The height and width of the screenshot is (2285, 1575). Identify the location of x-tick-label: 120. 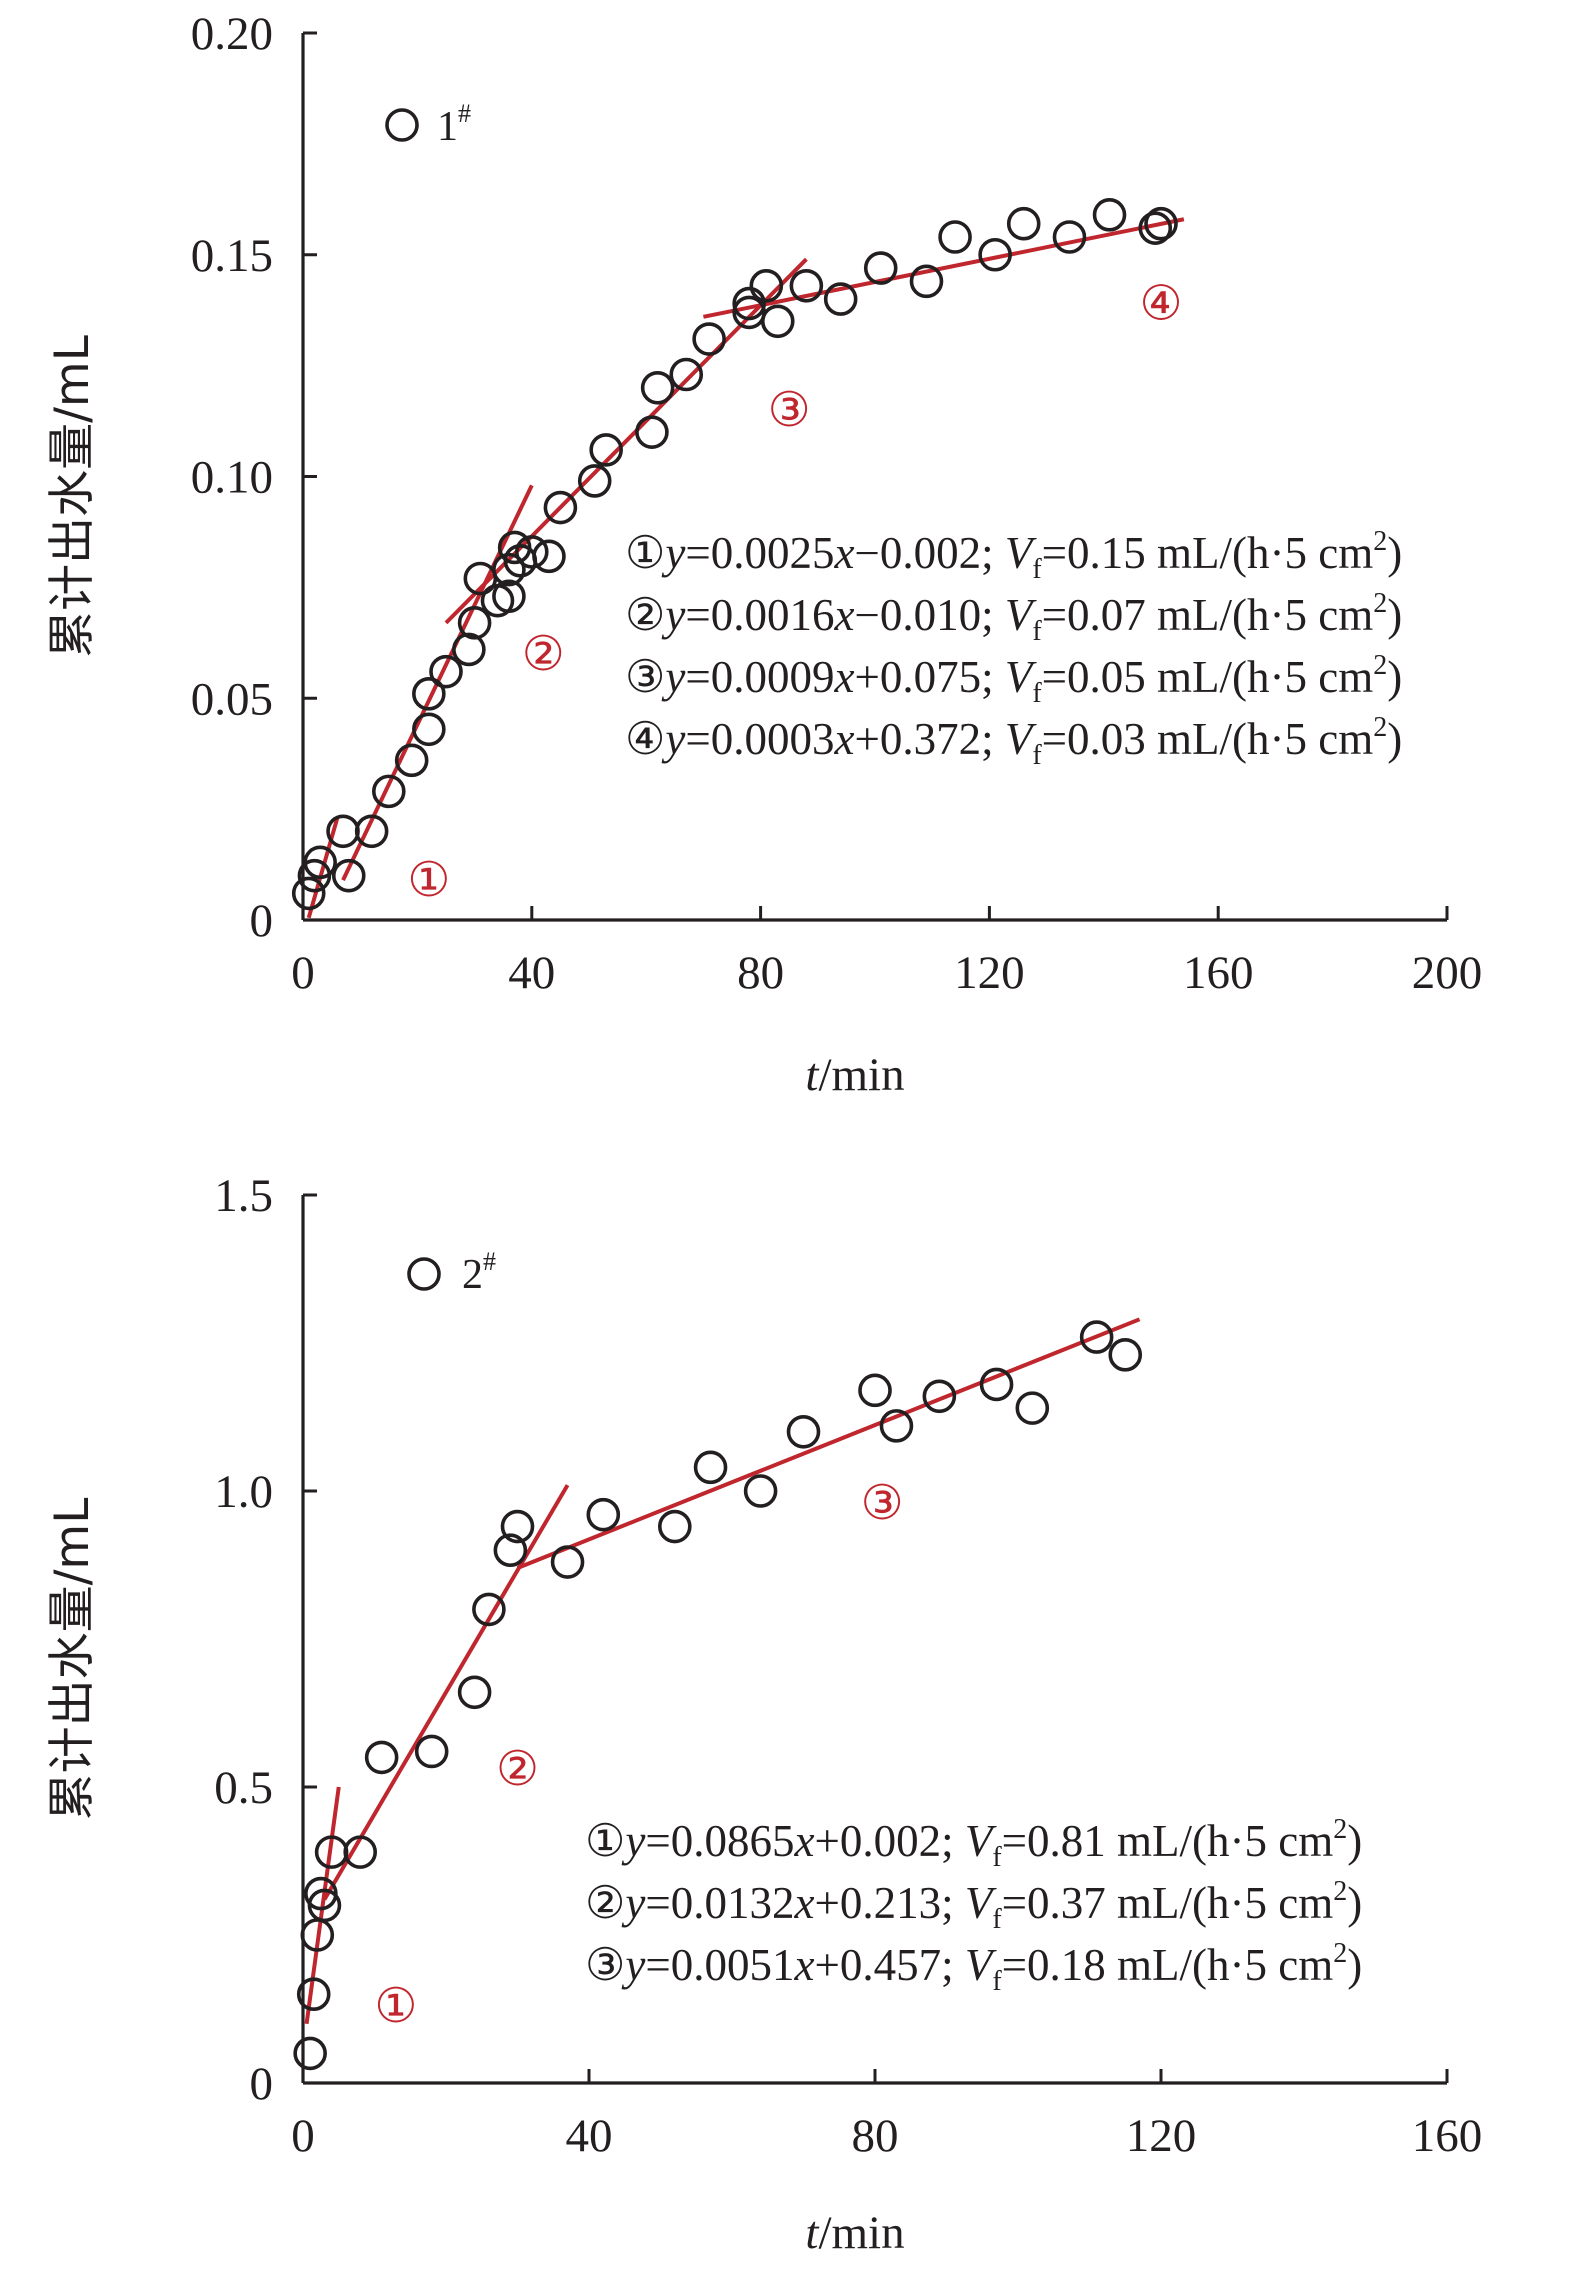
(1161, 2136).